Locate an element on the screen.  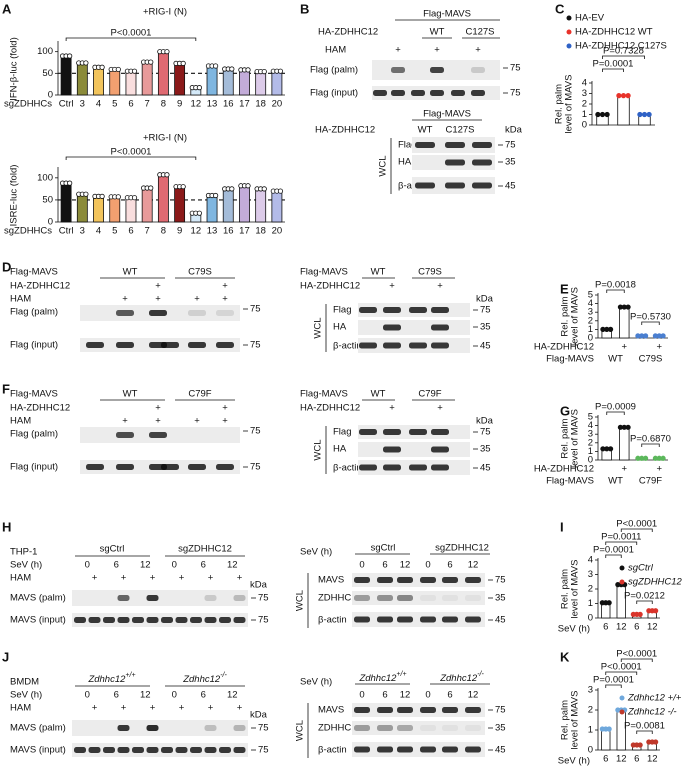
panel-label: J is located at coordinates (5, 656).